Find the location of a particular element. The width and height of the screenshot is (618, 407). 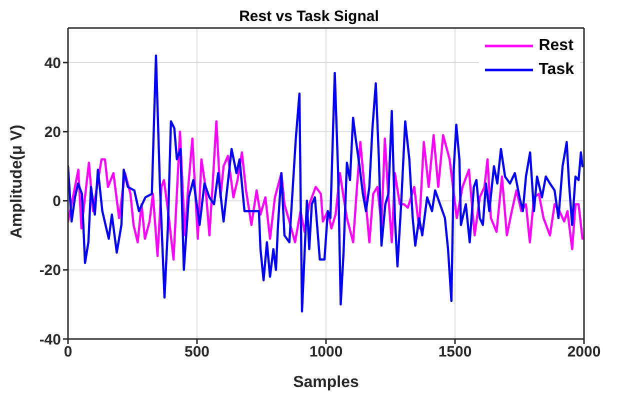

y-tick-label: -20 is located at coordinates (50, 271).